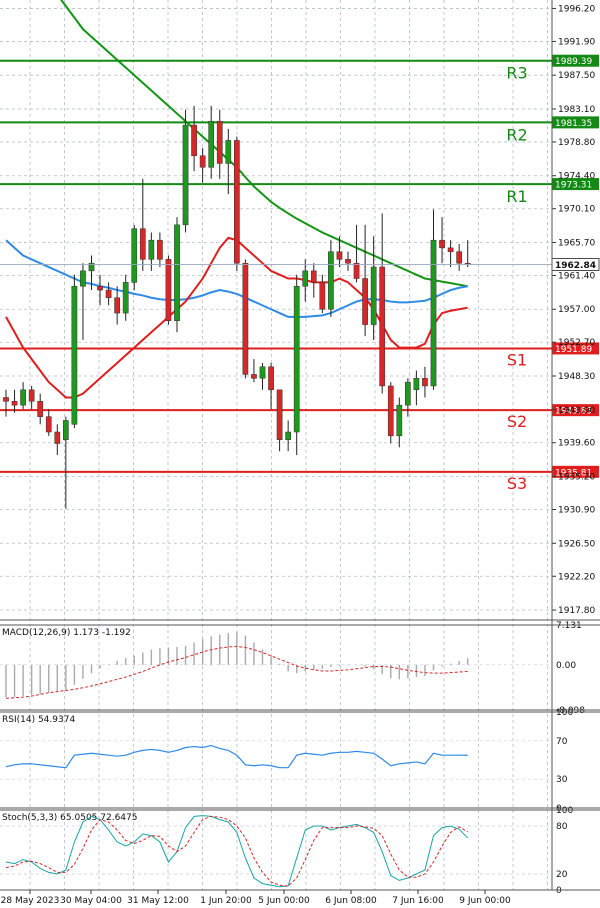 The height and width of the screenshot is (908, 600). Describe the element at coordinates (236, 672) in the screenshot. I see `macd-signal-line` at that location.